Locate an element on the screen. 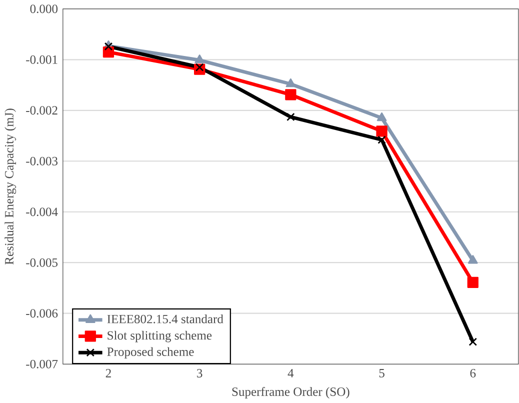 The height and width of the screenshot is (403, 519). x-tick-label: 6 is located at coordinates (473, 373).